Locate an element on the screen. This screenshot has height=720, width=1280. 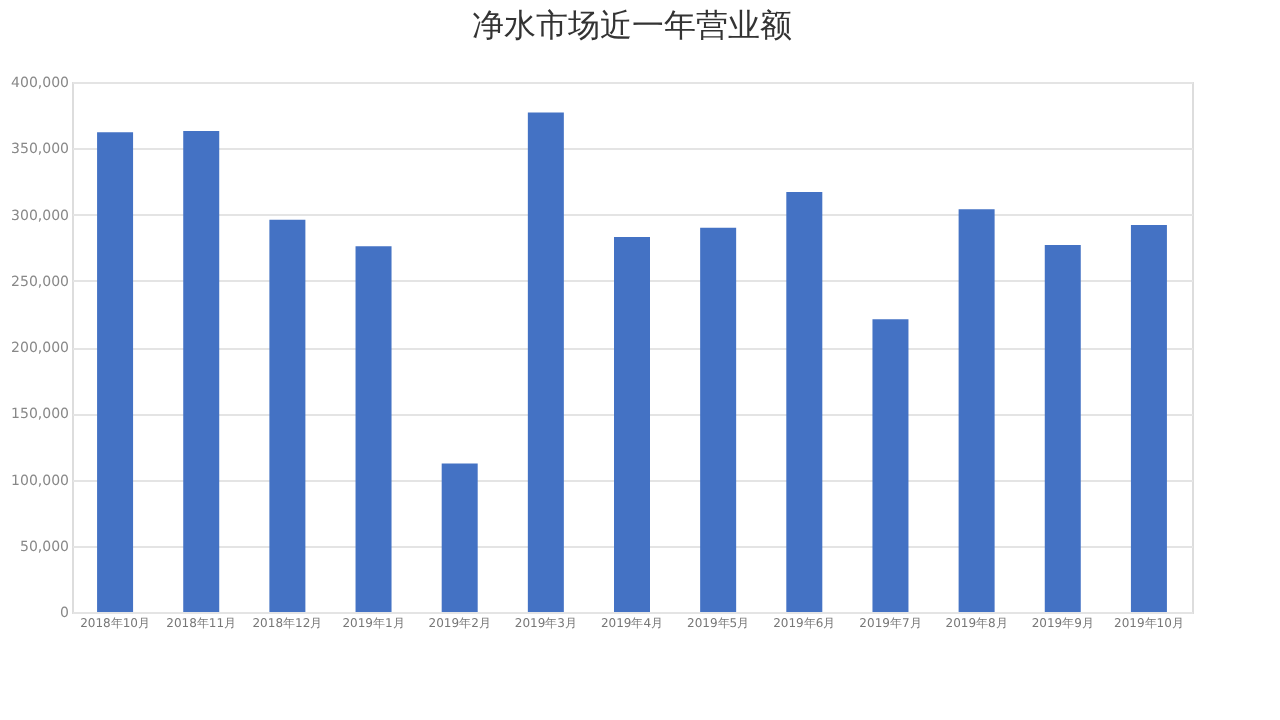
chart-title: 净水市场近一年营业额 is located at coordinates (632, 25).